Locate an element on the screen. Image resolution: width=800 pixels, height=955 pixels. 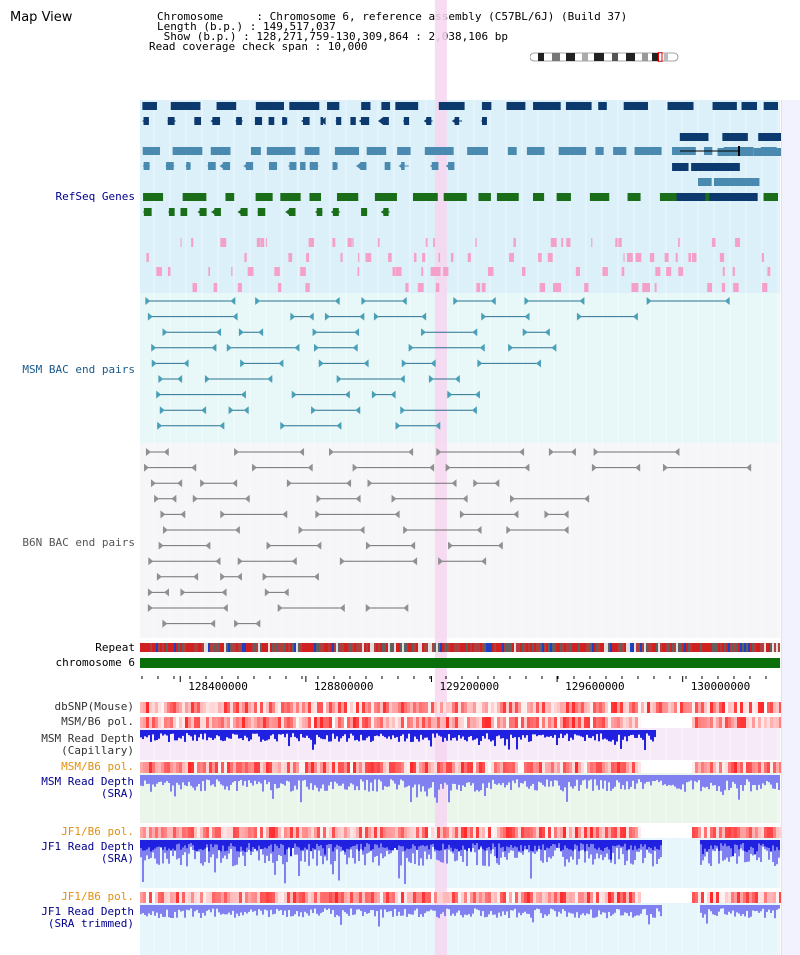
vertical-scrollbar is located at coordinates (790, 527).